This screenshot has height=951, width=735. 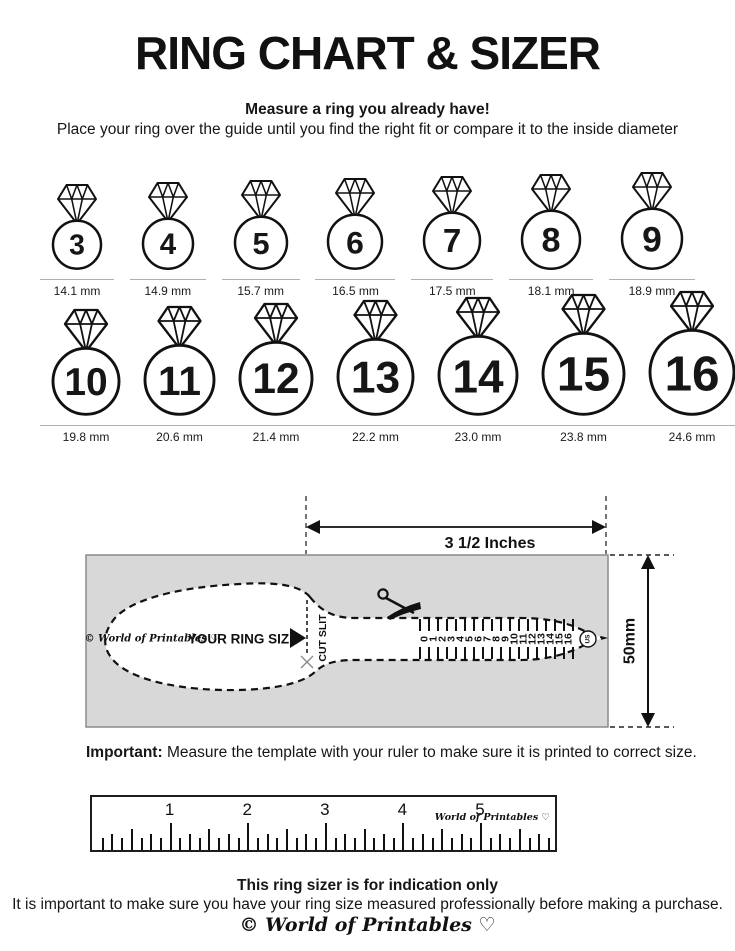 I want to click on diameter-label: 21.4 mm, so click(x=276, y=437).